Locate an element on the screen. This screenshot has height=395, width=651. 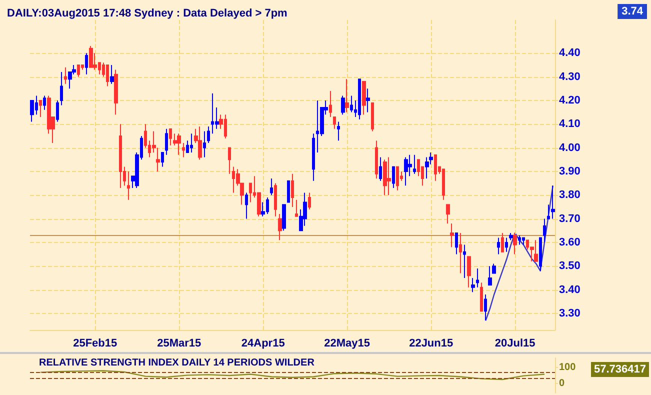
x-tick-label: 24Apr15 is located at coordinates (263, 344).